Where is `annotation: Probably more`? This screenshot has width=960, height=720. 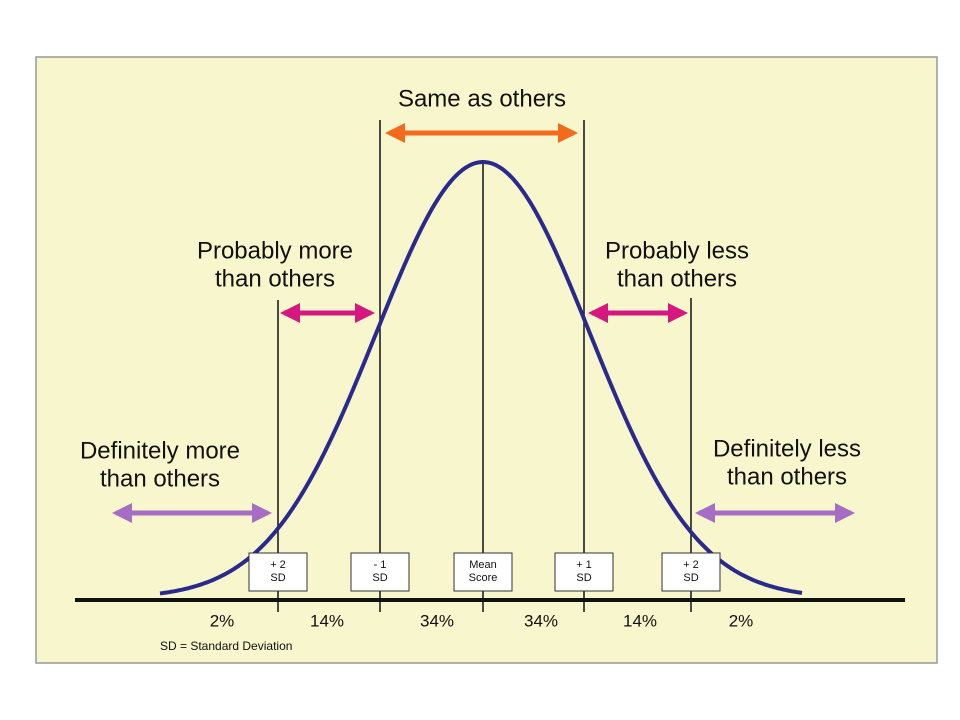
annotation: Probably more is located at coordinates (275, 250).